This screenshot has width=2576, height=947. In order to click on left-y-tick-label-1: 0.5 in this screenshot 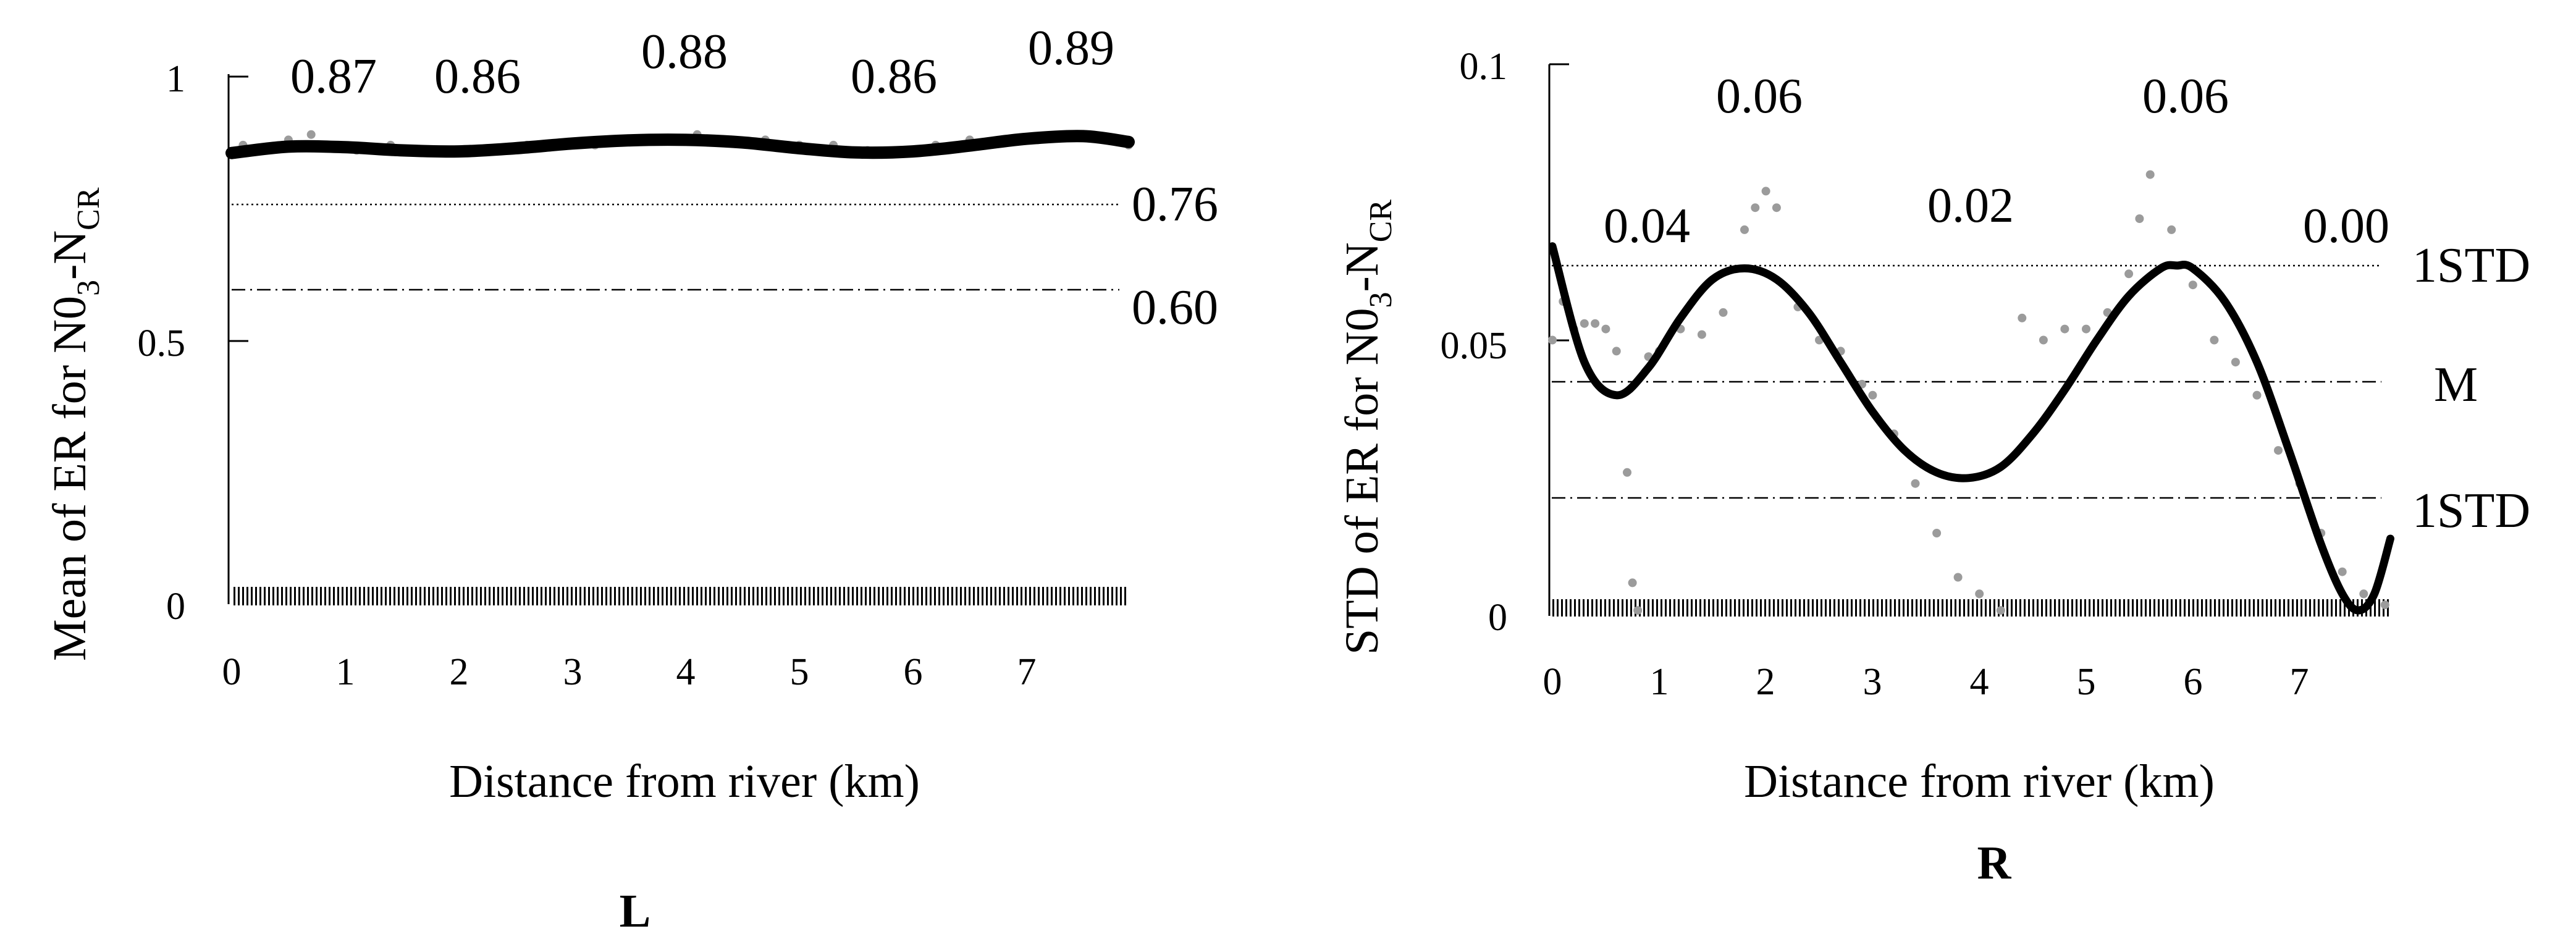, I will do `click(162, 343)`.